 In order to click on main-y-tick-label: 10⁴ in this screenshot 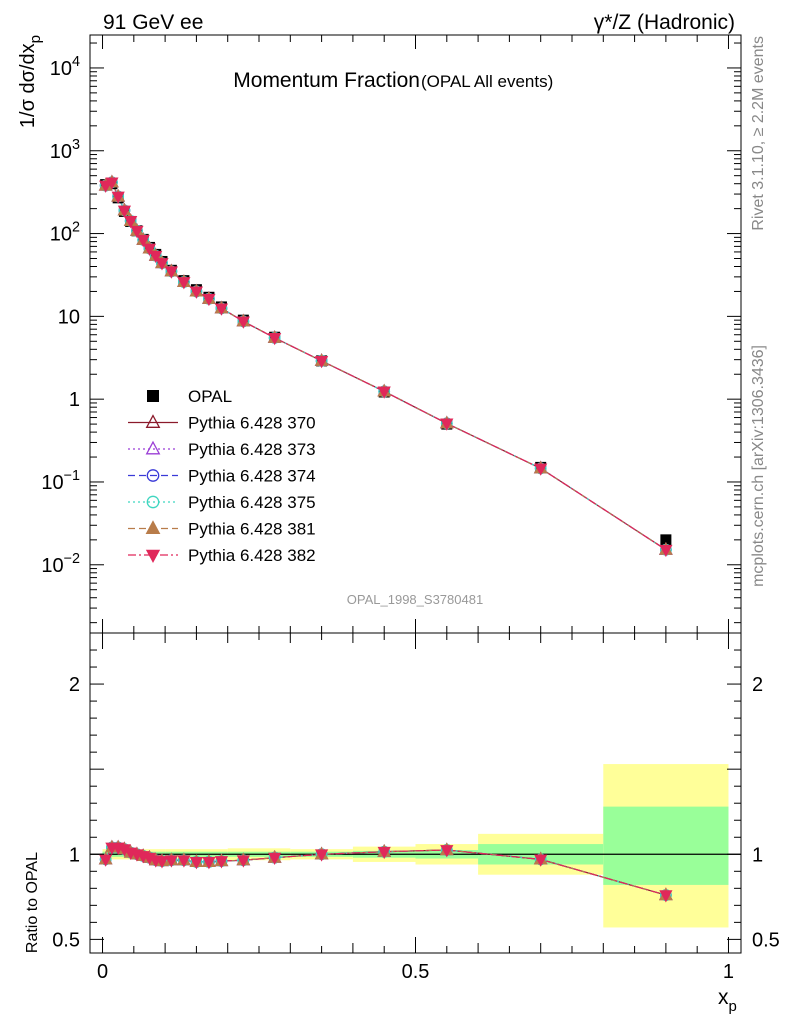, I will do `click(65, 67)`.